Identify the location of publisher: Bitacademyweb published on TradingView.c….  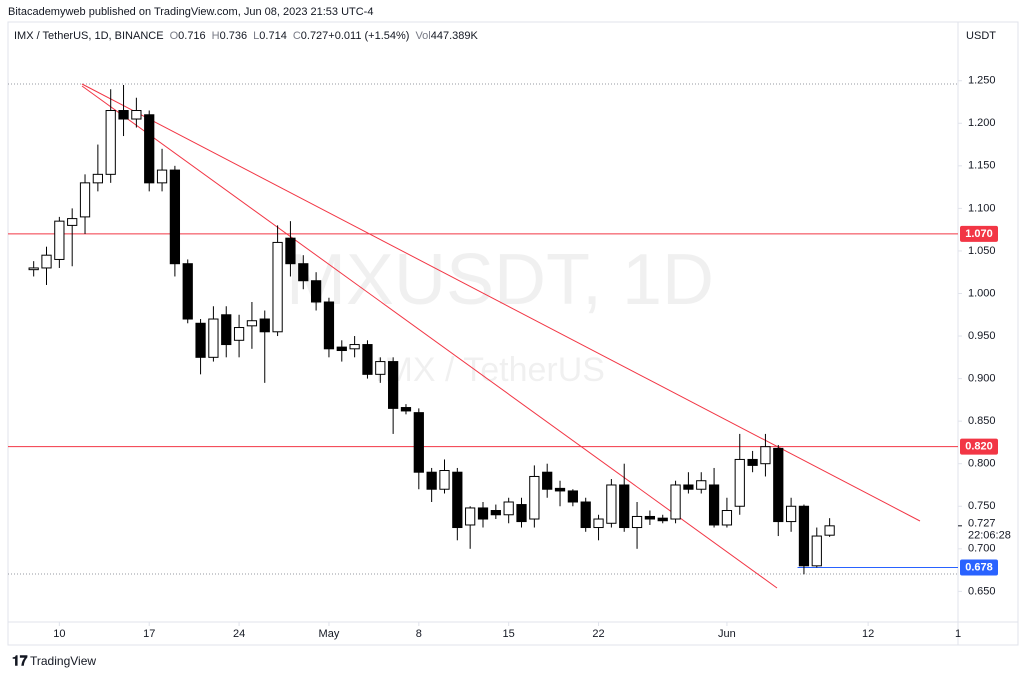
(190, 12).